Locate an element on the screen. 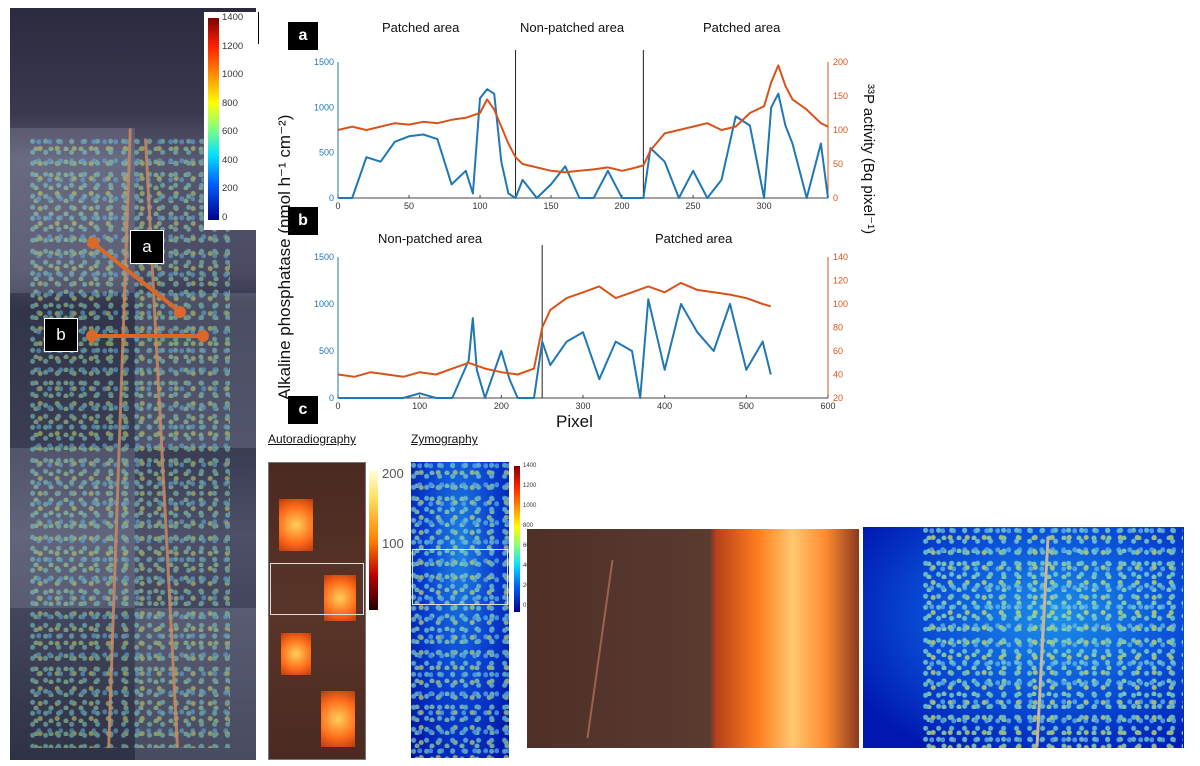  x-tick-label: 250 is located at coordinates (693, 206).